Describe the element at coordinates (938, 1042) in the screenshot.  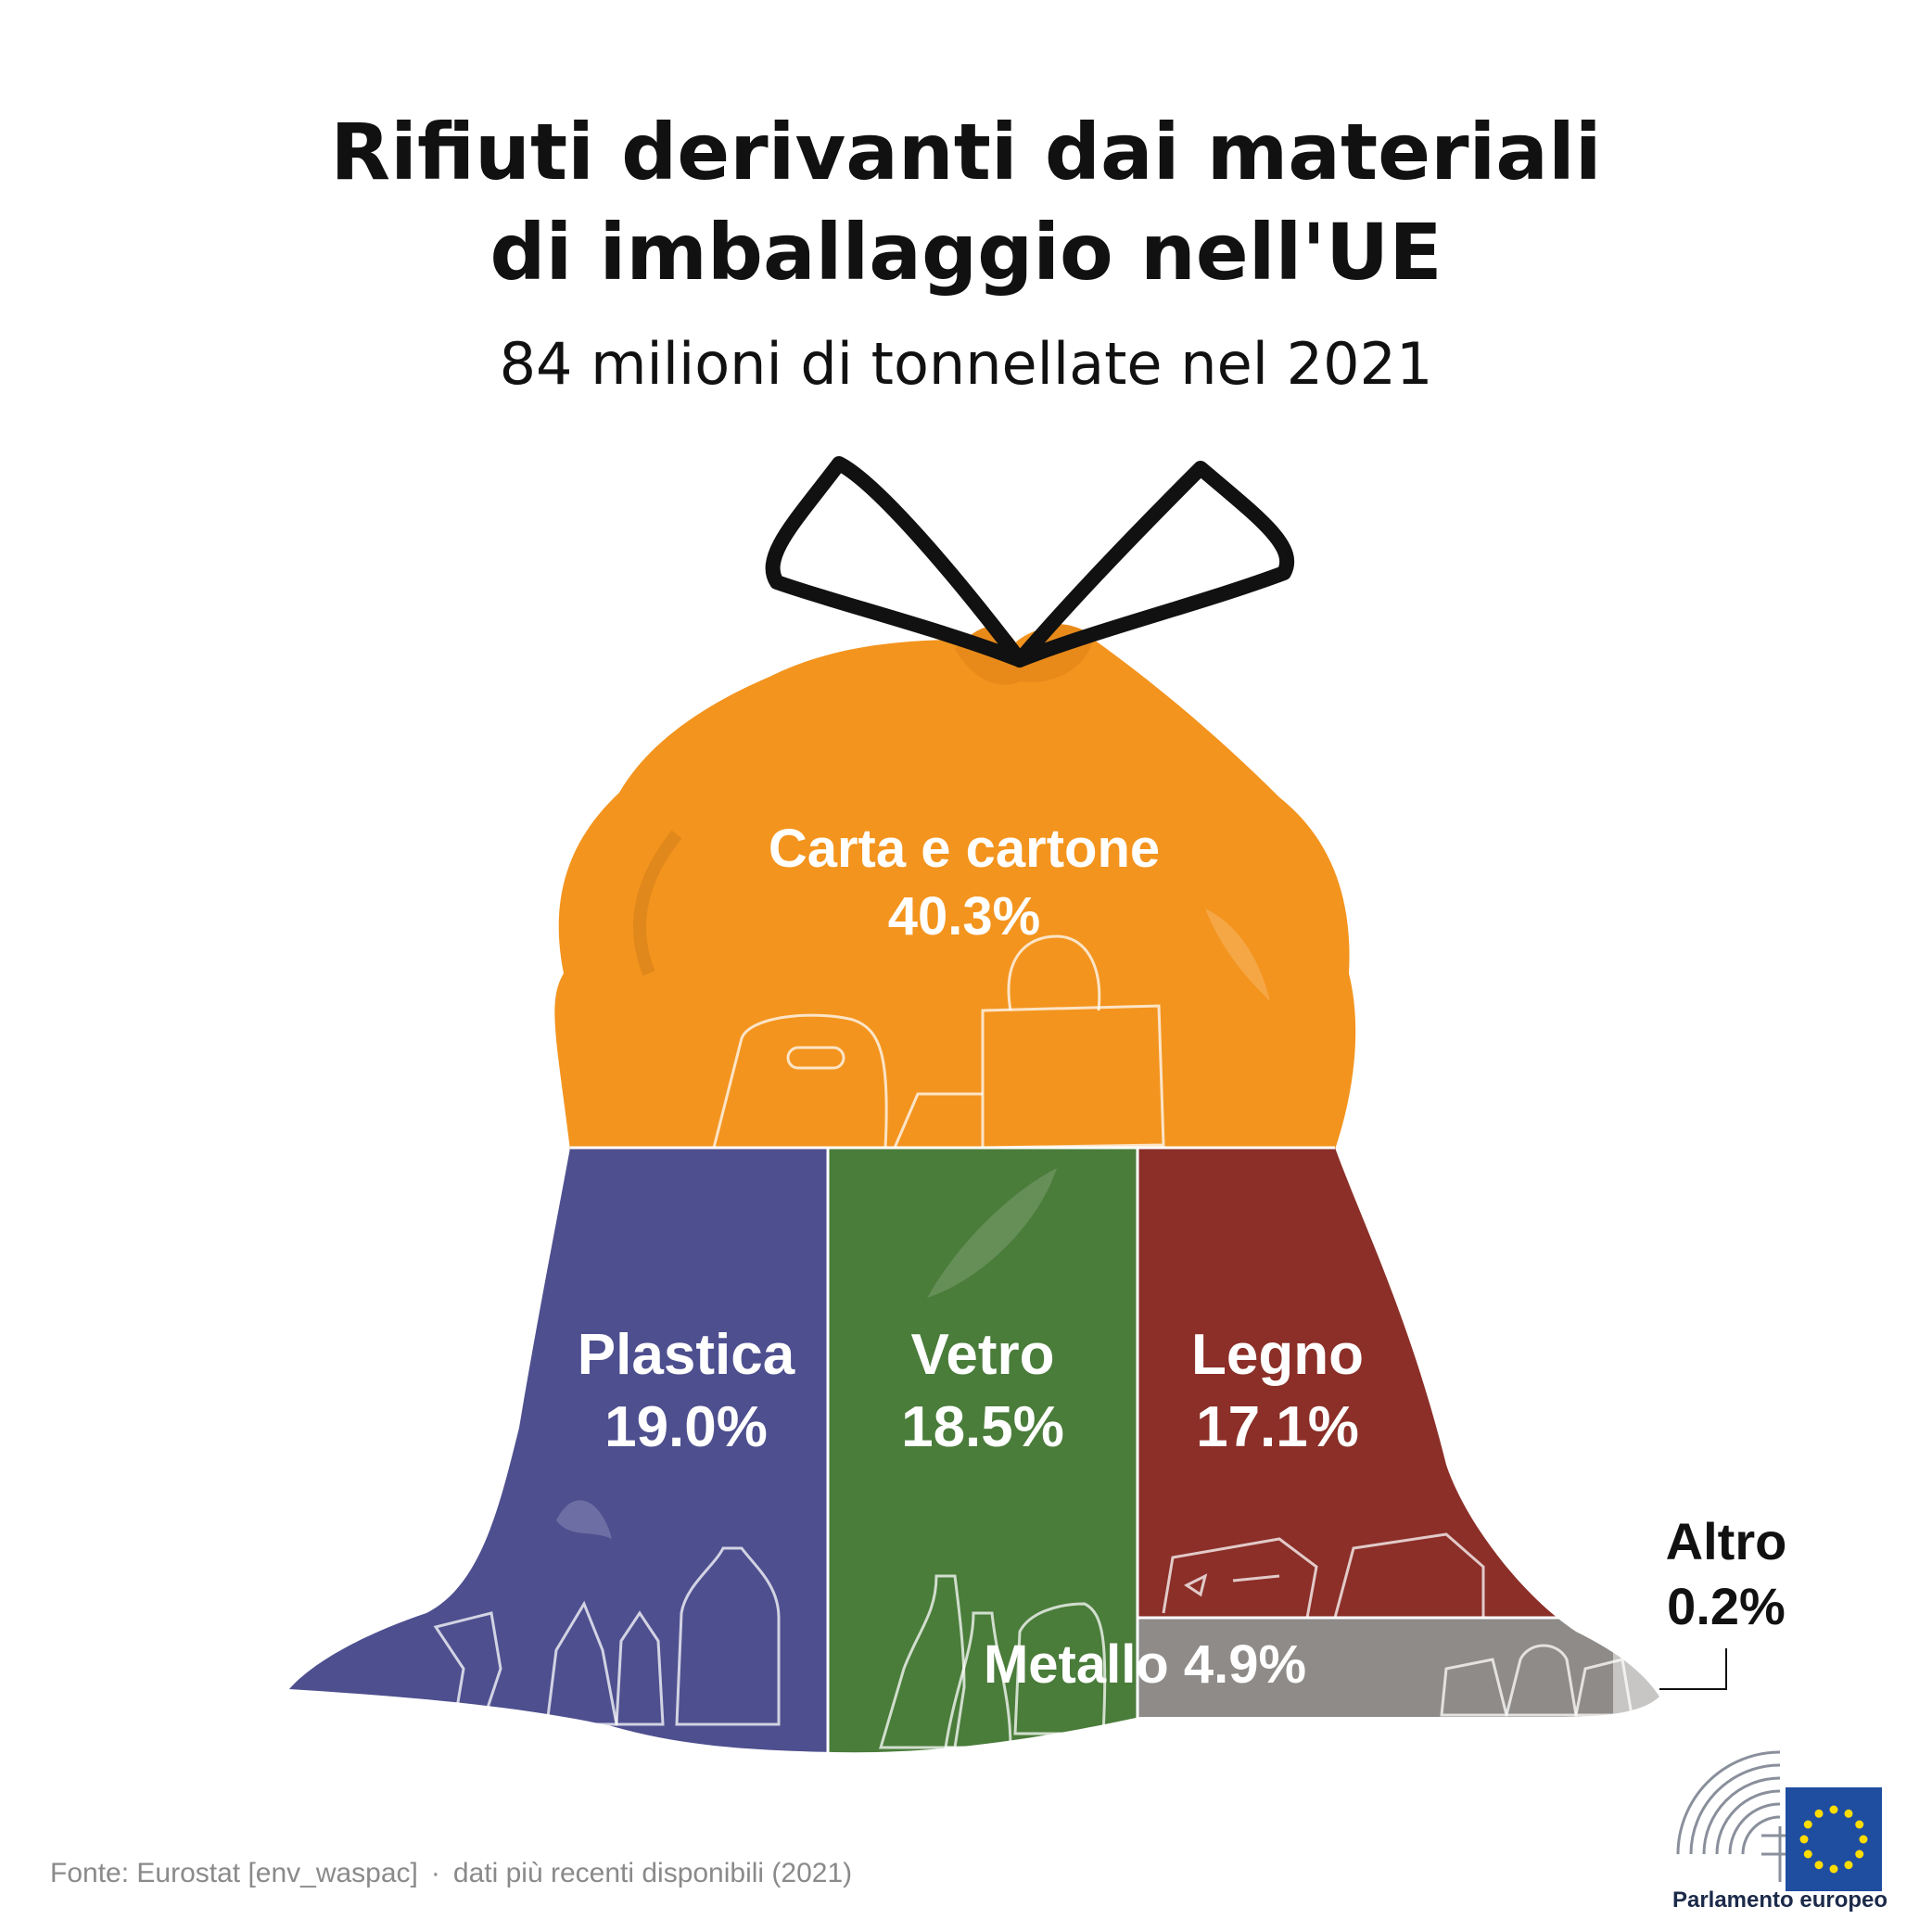
I see `paper-bag-icon` at that location.